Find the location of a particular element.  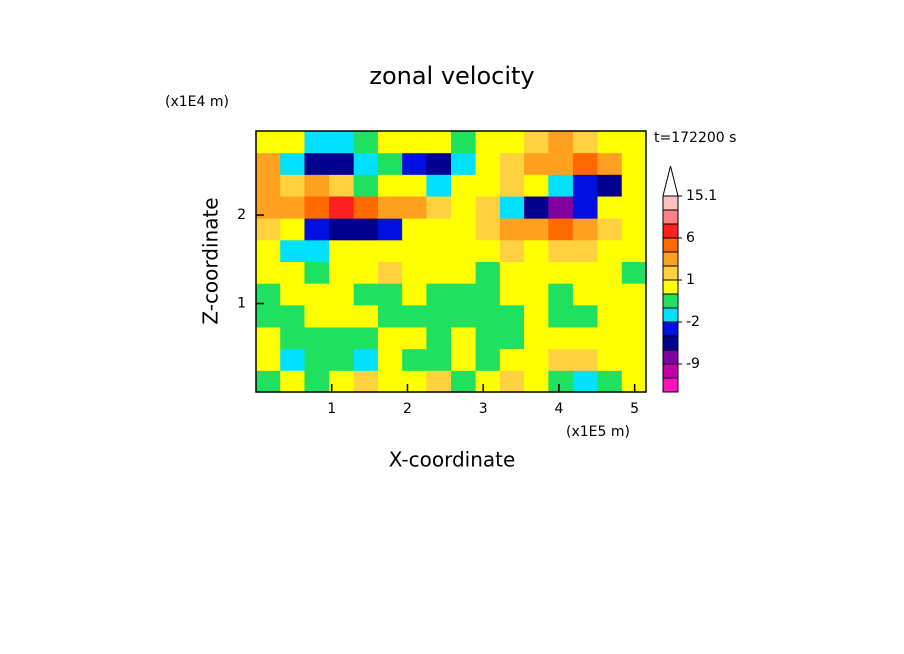

x-tick-label: 4 is located at coordinates (558, 409).